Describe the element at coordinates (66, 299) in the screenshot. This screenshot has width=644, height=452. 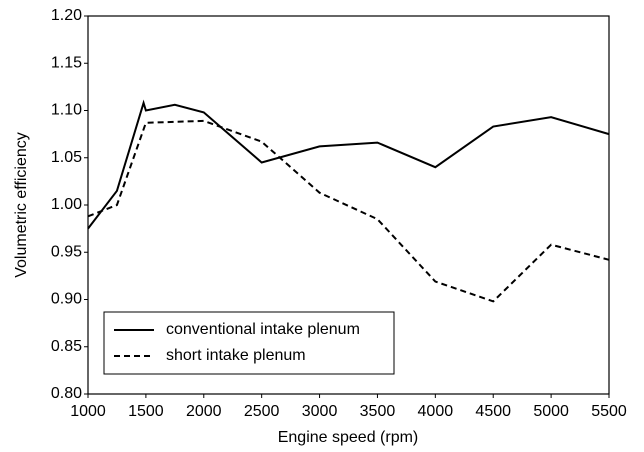
I see `y-tick-label: 0.90` at that location.